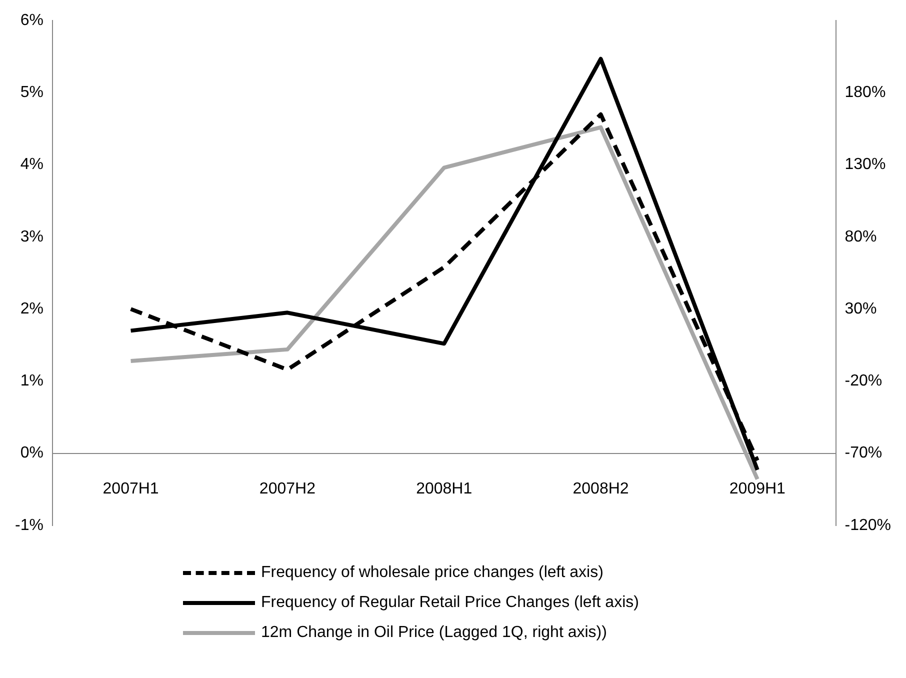  I want to click on y-tick-label: 6%, so click(32, 21).